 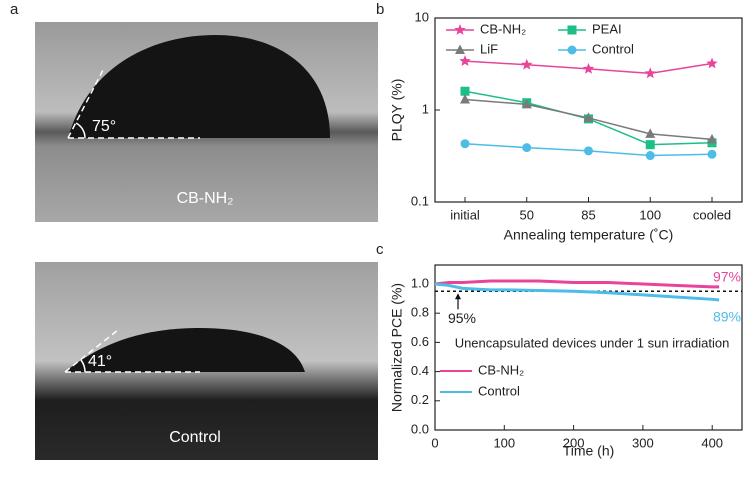 What do you see at coordinates (527, 214) in the screenshot?
I see `x-tick-label: 50` at bounding box center [527, 214].